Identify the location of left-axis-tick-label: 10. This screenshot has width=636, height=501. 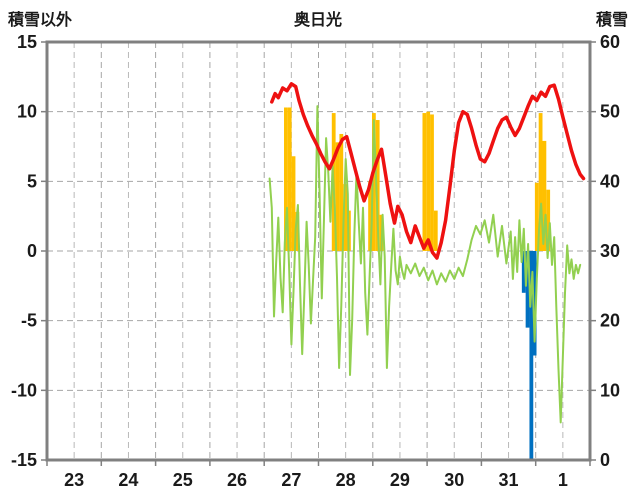
(27, 112).